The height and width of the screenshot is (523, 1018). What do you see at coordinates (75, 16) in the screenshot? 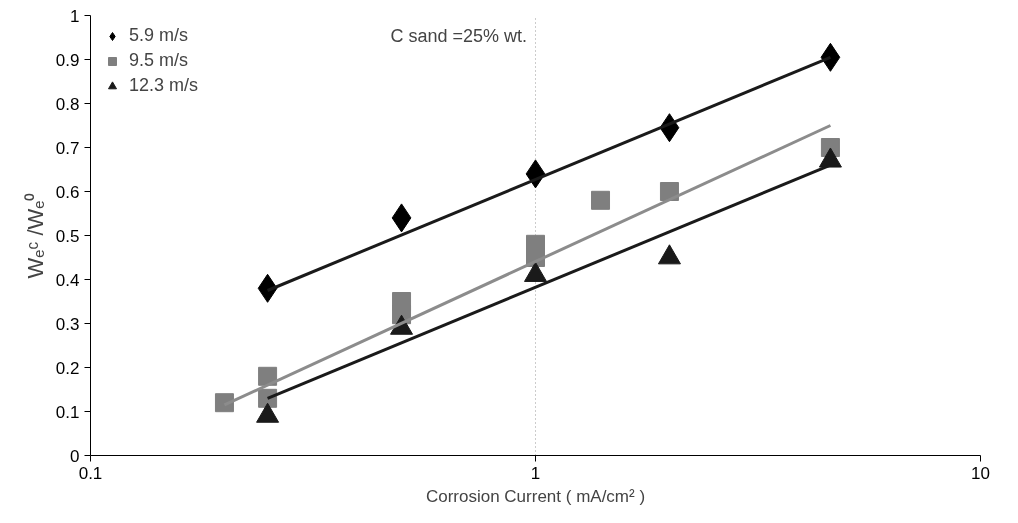
I see `y-tick-label: 1` at bounding box center [75, 16].